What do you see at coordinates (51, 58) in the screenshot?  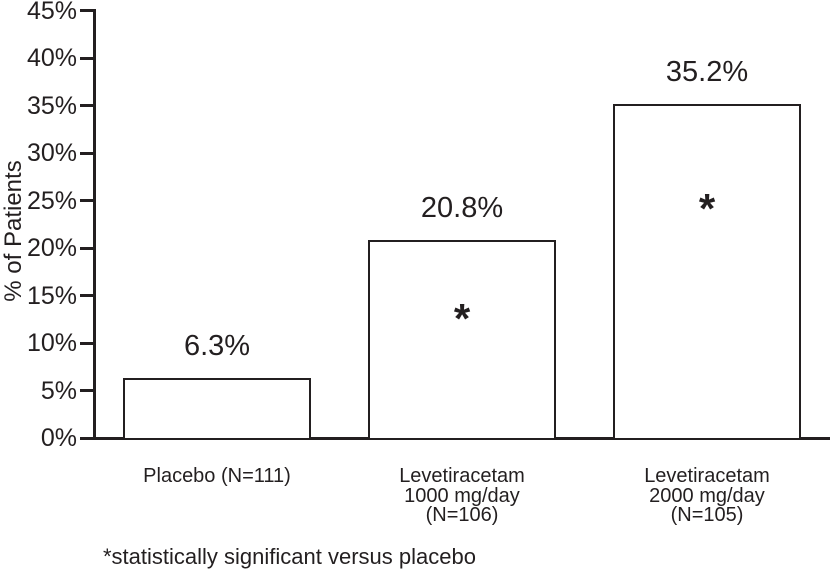 I see `y-tick-label: 40%` at bounding box center [51, 58].